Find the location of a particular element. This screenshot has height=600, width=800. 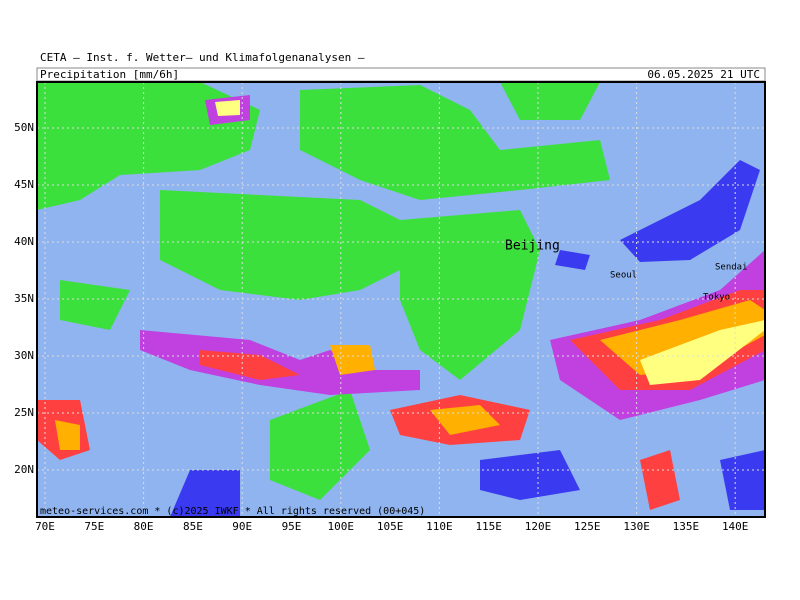

lon-label: 70E is located at coordinates (45, 526).